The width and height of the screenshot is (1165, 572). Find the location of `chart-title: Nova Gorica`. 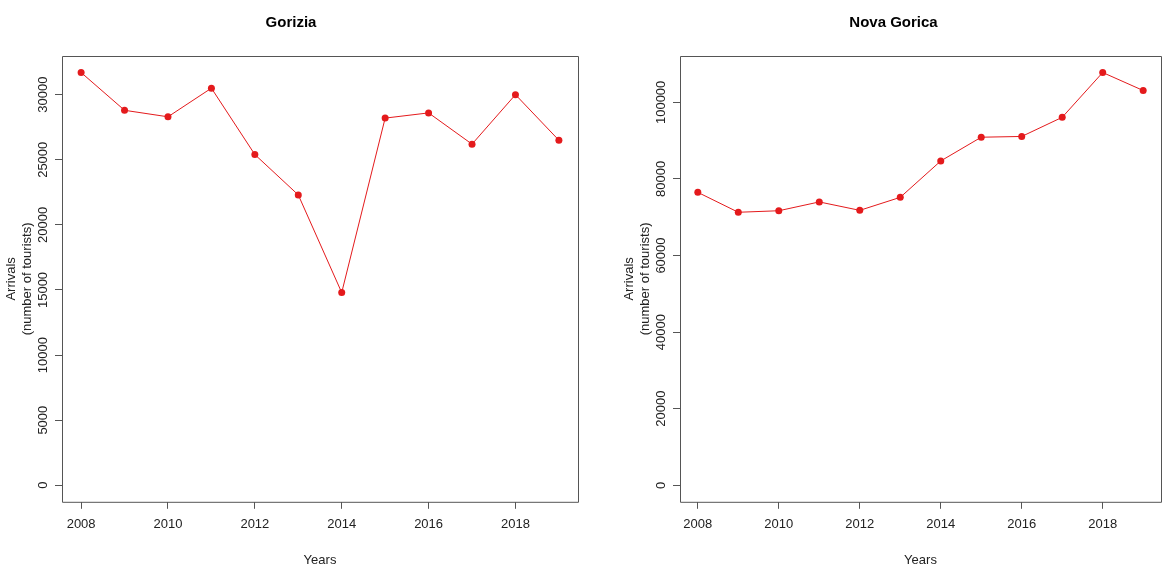

chart-title: Nova Gorica is located at coordinates (894, 22).